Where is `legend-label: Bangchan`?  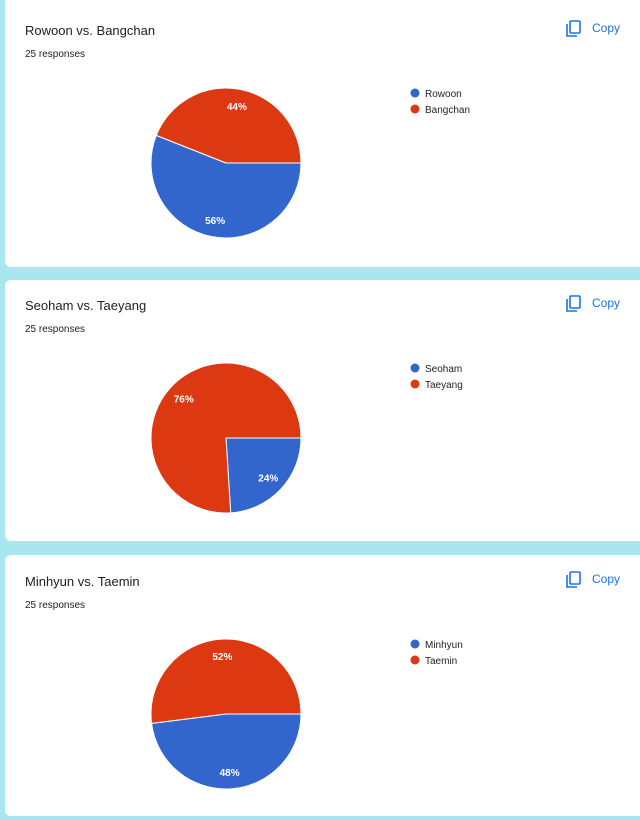
legend-label: Bangchan is located at coordinates (447, 110).